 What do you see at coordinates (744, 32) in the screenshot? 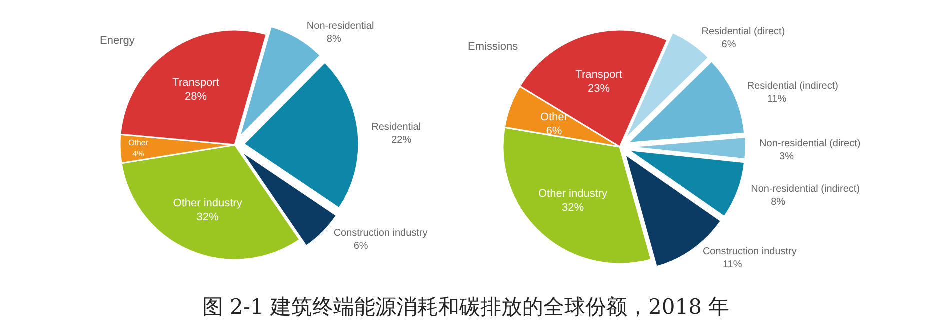
I see `slice-label: Residential (direct)` at bounding box center [744, 32].